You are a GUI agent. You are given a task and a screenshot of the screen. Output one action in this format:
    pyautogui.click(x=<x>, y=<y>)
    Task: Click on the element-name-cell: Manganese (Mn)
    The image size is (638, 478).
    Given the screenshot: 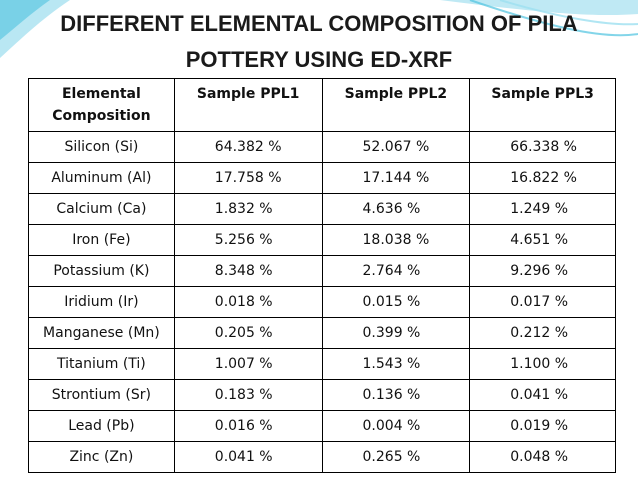 What is the action you would take?
    pyautogui.click(x=101, y=333)
    